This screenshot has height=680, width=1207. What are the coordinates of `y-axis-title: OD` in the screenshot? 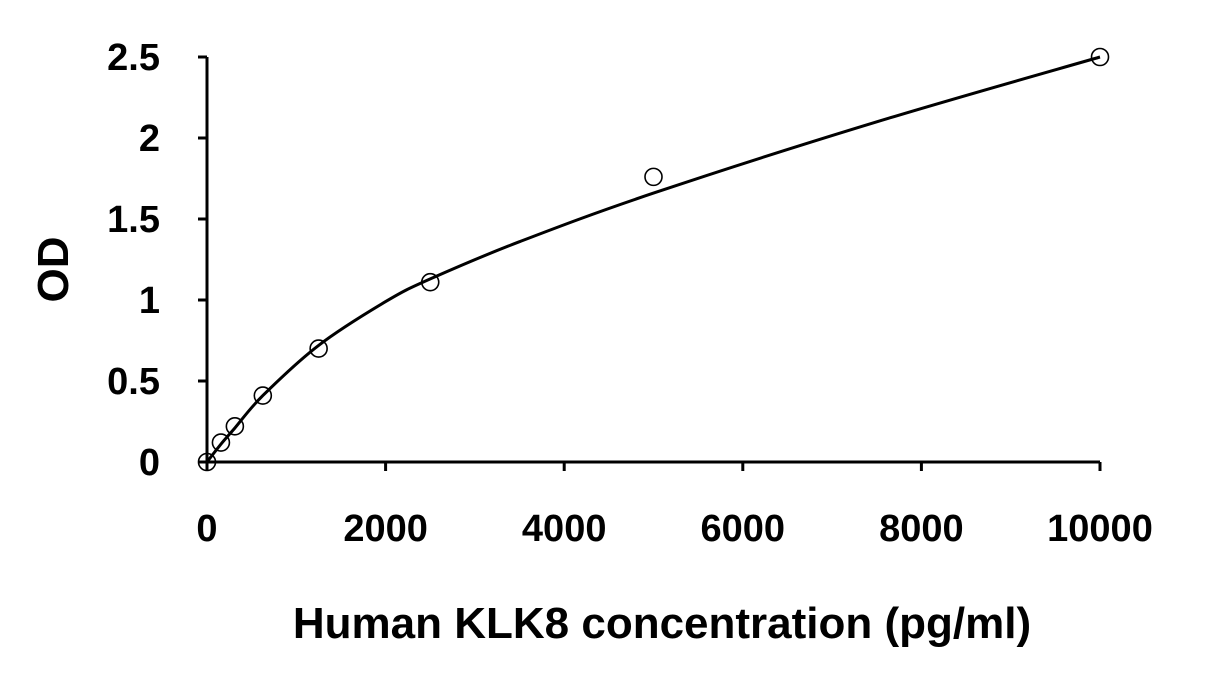 It's located at (53, 270).